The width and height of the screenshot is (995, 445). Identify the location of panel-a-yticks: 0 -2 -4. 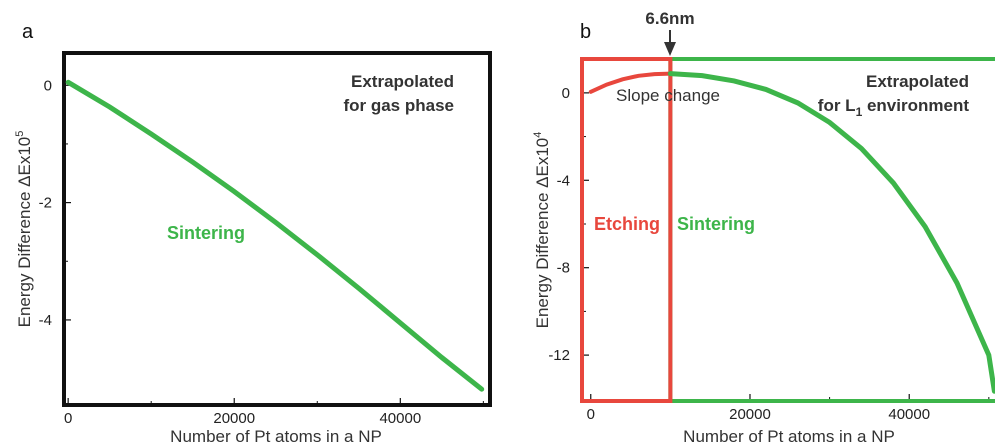
(55, 203).